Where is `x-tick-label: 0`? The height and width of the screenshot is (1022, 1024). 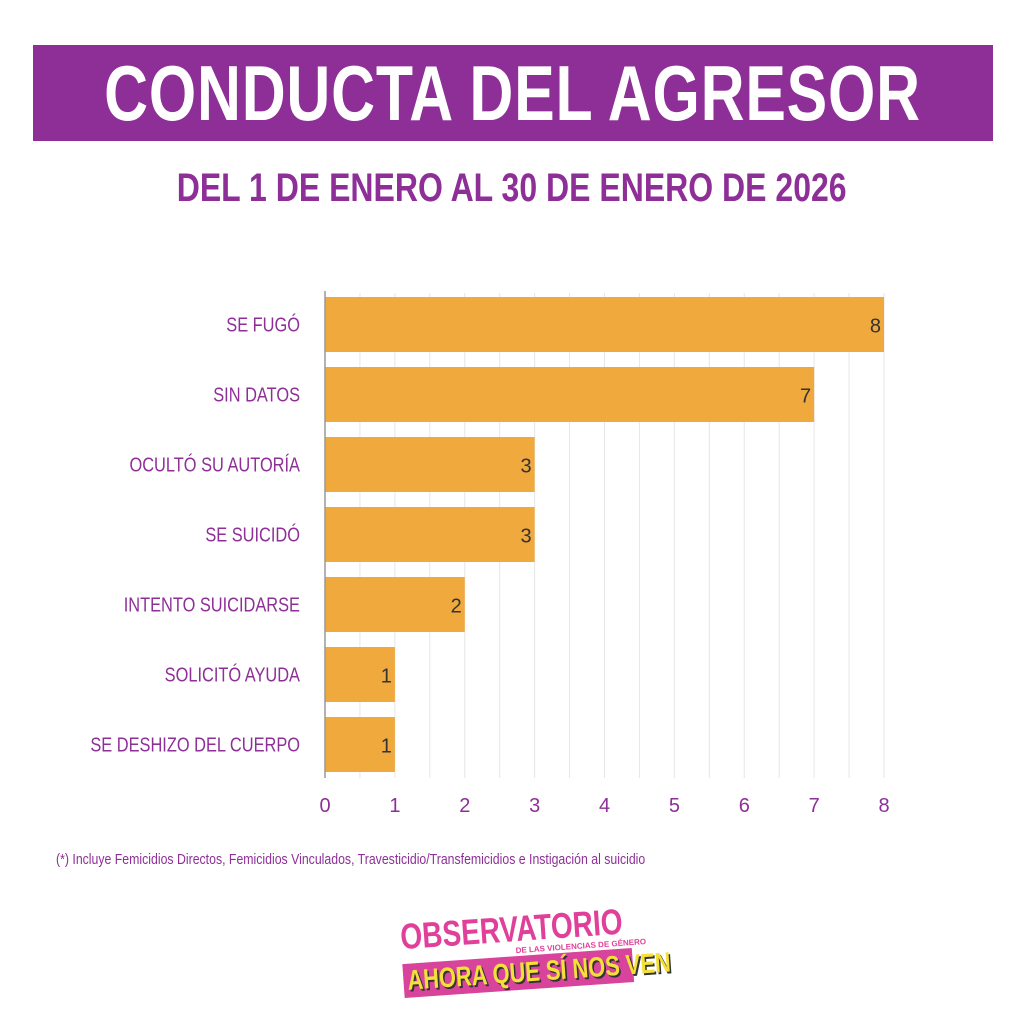
x-tick-label: 0 is located at coordinates (324, 806).